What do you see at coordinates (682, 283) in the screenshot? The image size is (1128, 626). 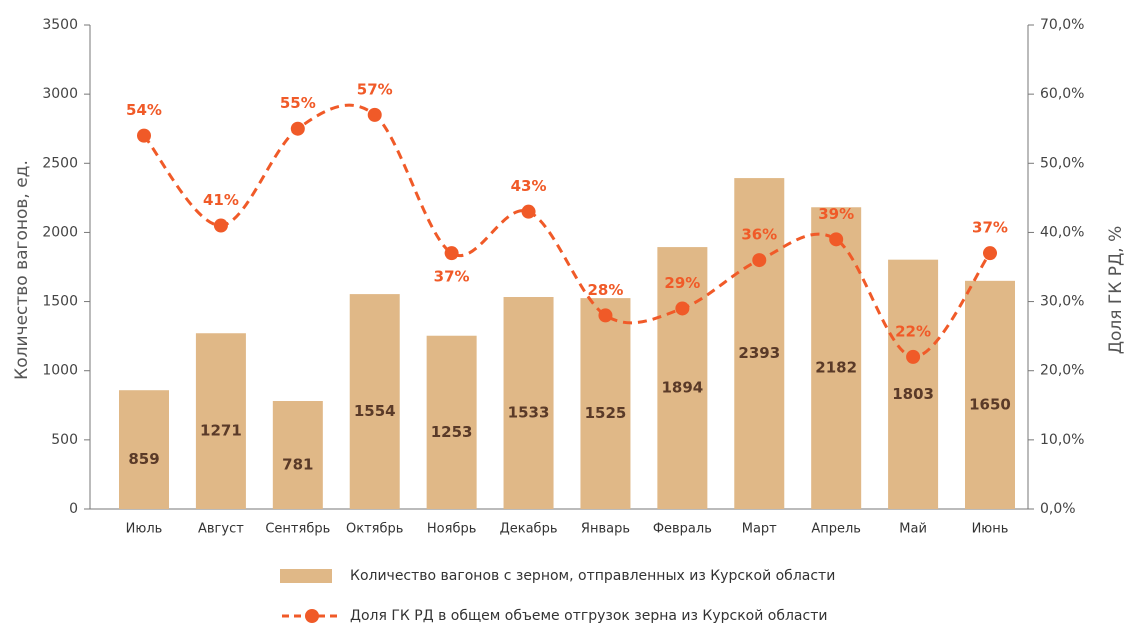 I see `line-label: 29%` at bounding box center [682, 283].